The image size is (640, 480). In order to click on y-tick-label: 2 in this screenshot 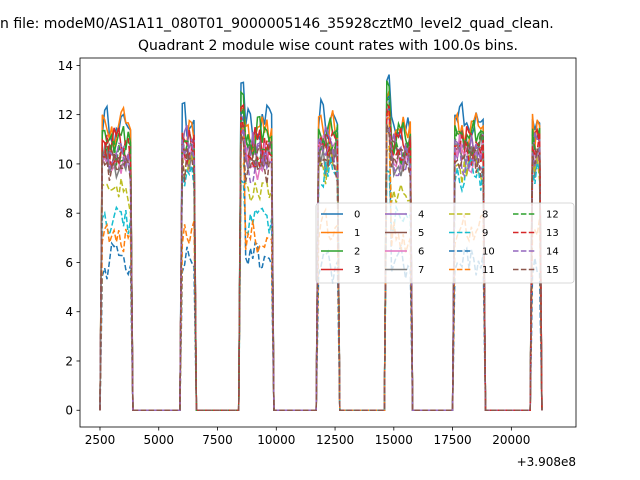, I will do `click(69, 361)`.